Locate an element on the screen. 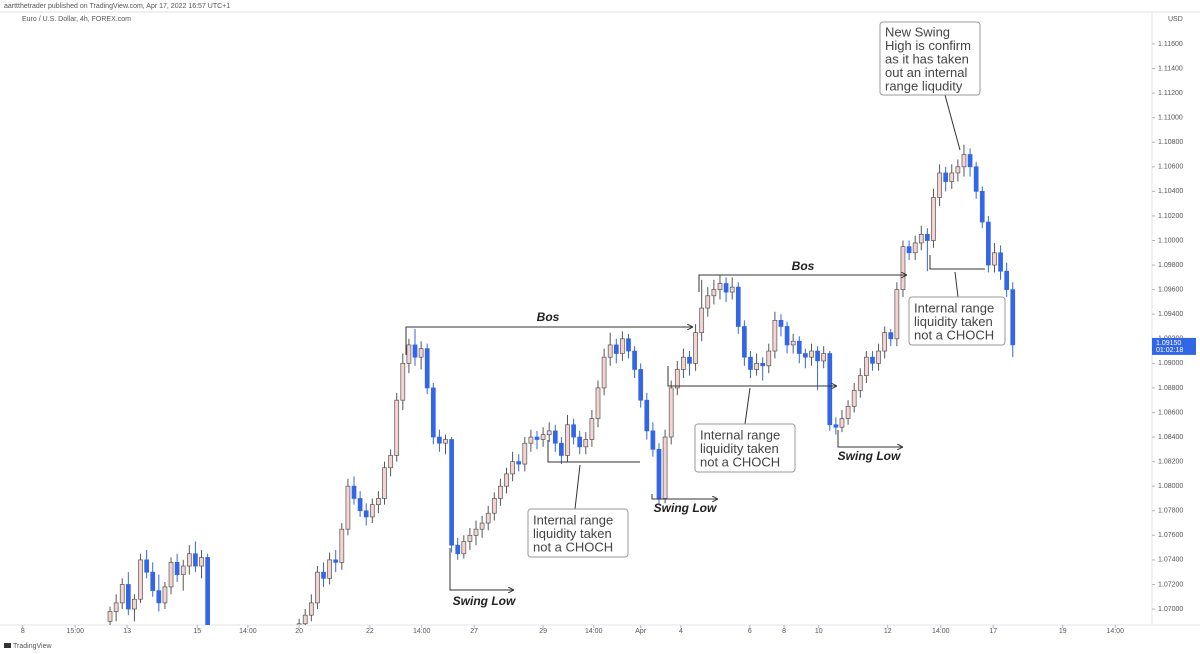 The width and height of the screenshot is (1200, 654). note-text: liquidity taken is located at coordinates (572, 533).